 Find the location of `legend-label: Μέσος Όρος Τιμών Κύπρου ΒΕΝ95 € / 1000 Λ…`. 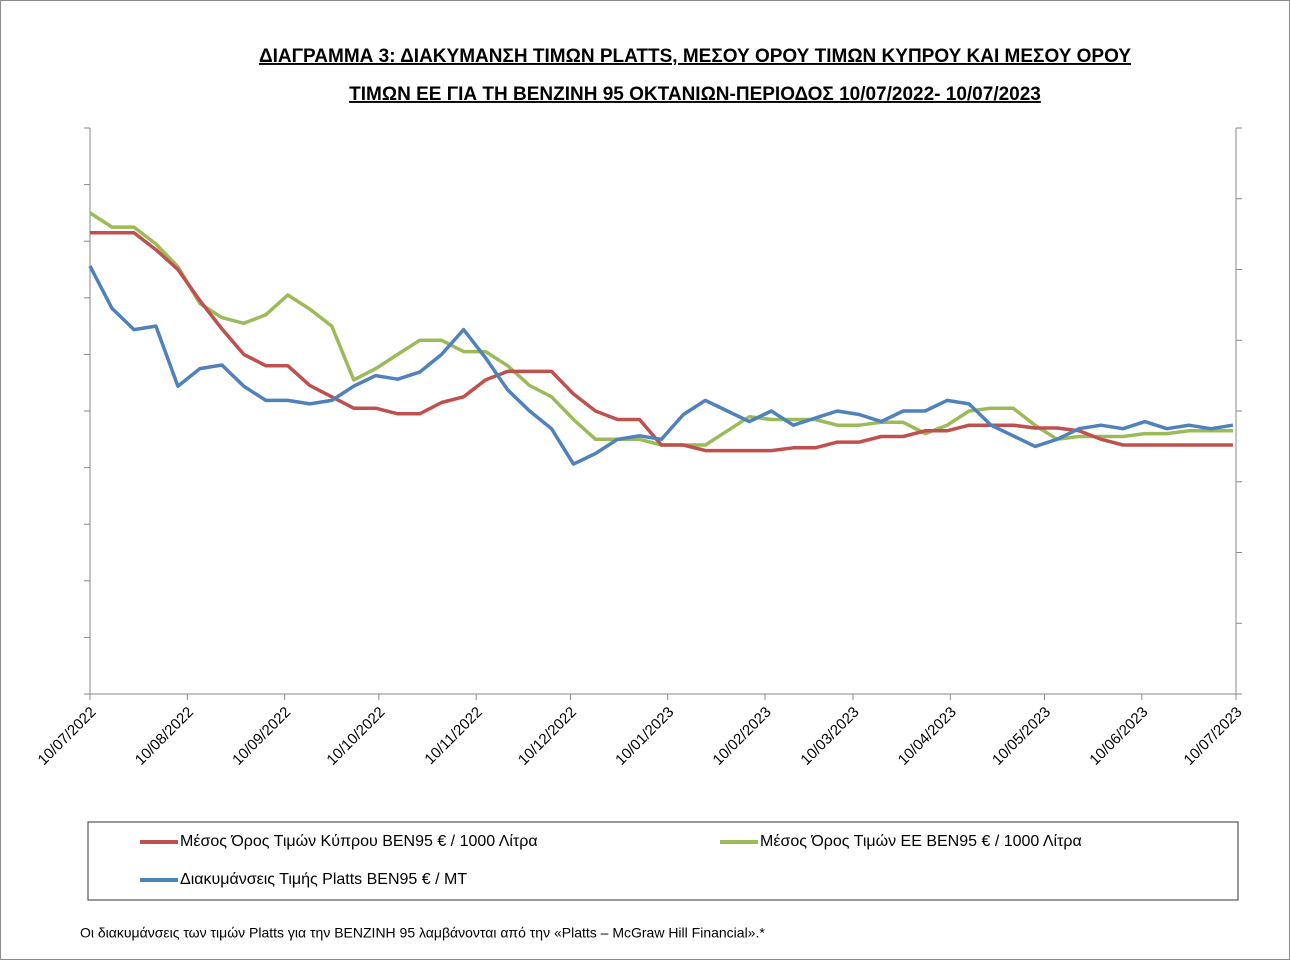

legend-label: Μέσος Όρος Τιμών Κύπρου ΒΕΝ95 € / 1000 Λ… is located at coordinates (359, 841).